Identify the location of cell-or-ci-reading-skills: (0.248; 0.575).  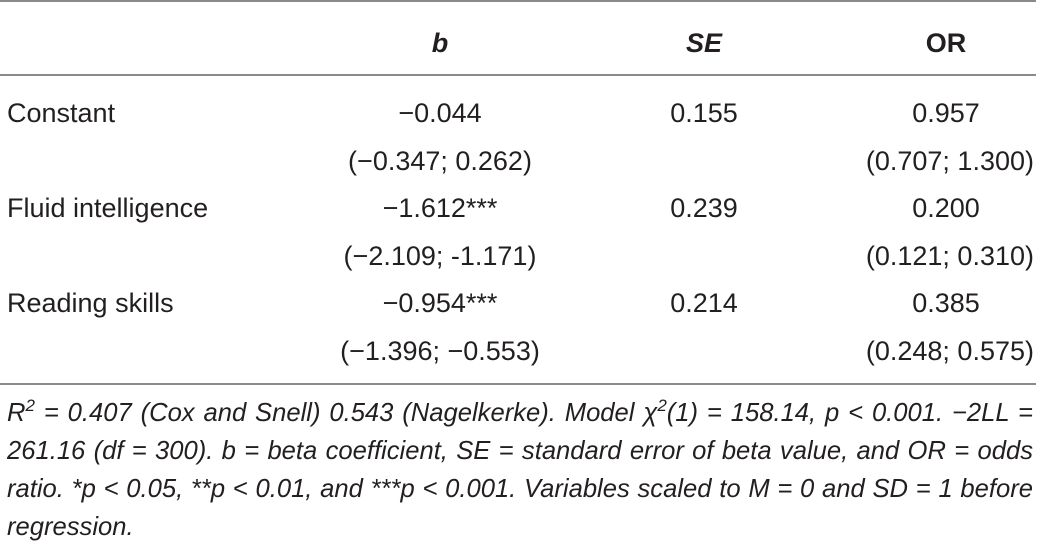
(949, 351).